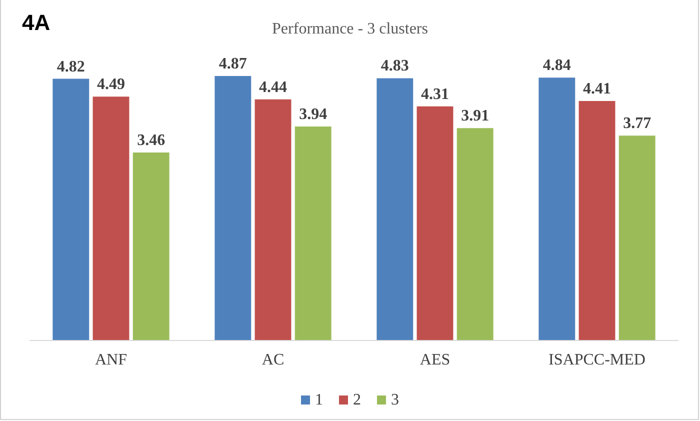 The width and height of the screenshot is (700, 421). What do you see at coordinates (232, 64) in the screenshot?
I see `data-label: 4.87` at bounding box center [232, 64].